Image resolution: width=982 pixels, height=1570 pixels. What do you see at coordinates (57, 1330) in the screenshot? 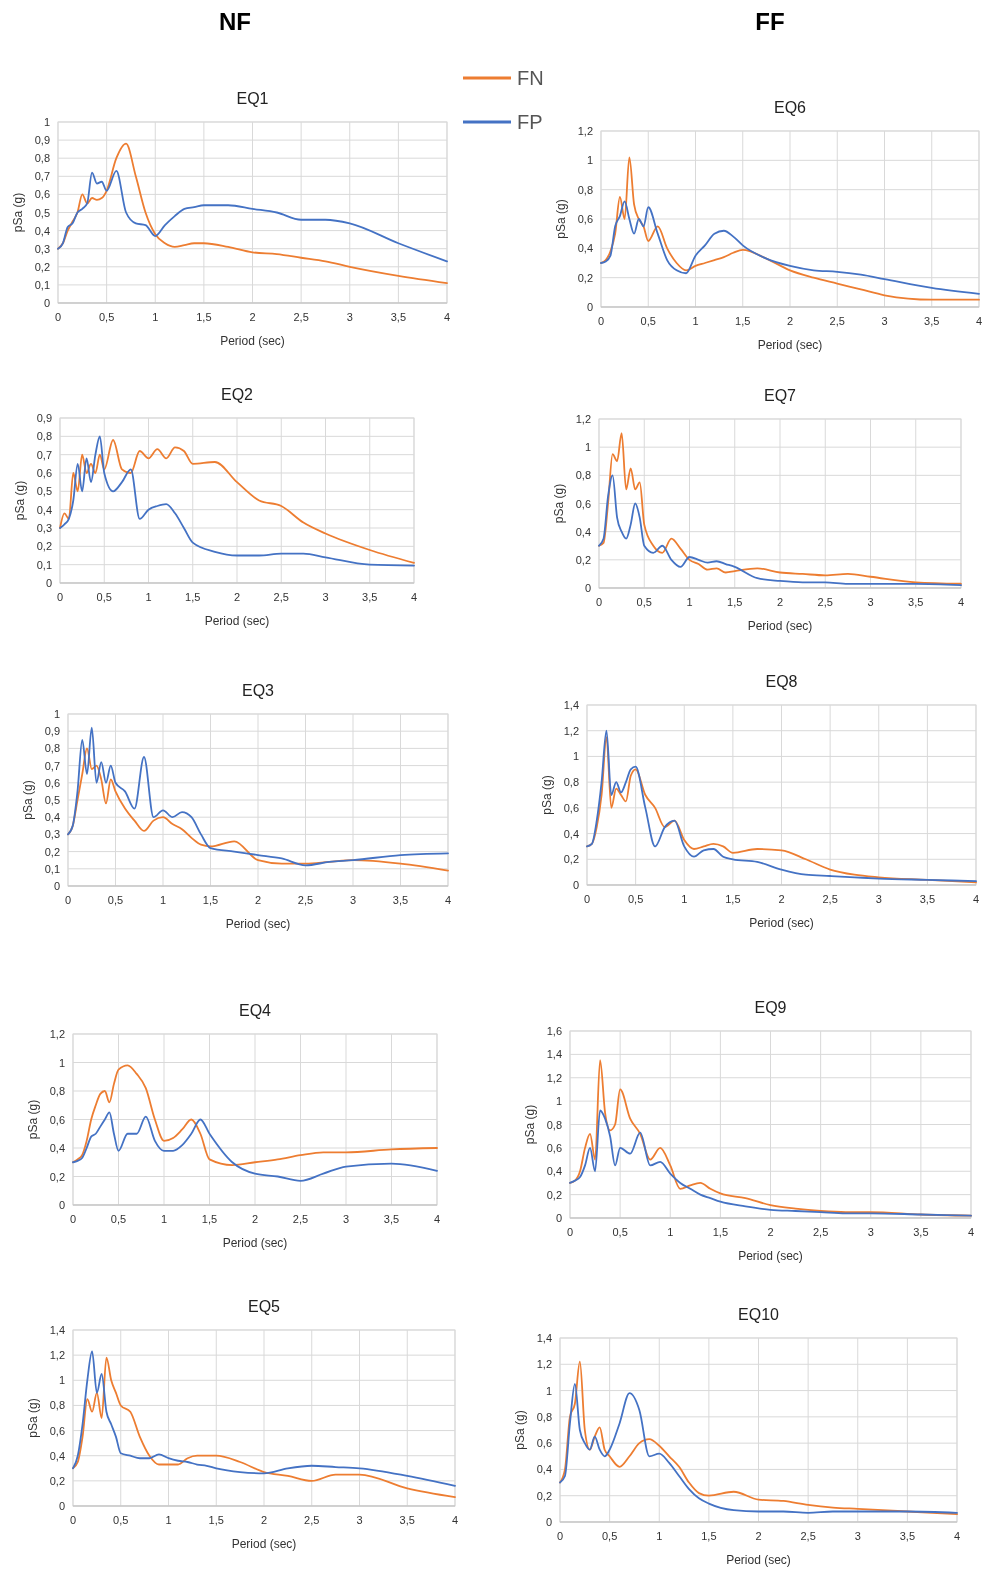
I see `y-tick-label: 1,4` at bounding box center [57, 1330].